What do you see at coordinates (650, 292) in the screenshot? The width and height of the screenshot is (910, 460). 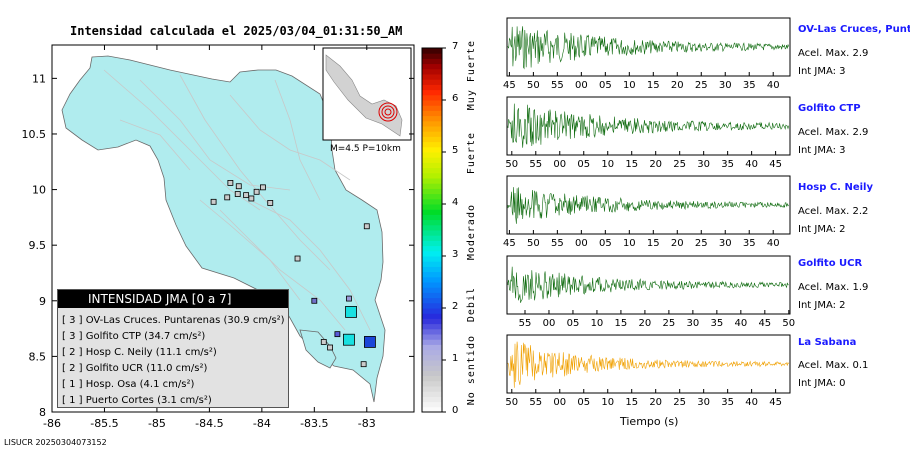 I see `waveform-panel: 55 00 05 10 15 20 25 30 35 40 45 50` at bounding box center [650, 292].